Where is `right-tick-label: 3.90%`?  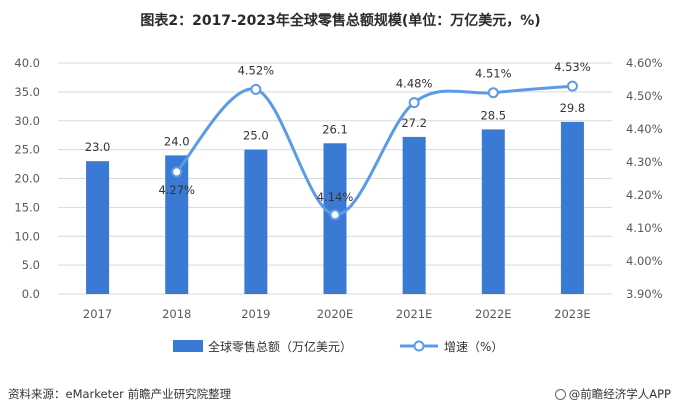 right-tick-label: 3.90% is located at coordinates (644, 294).